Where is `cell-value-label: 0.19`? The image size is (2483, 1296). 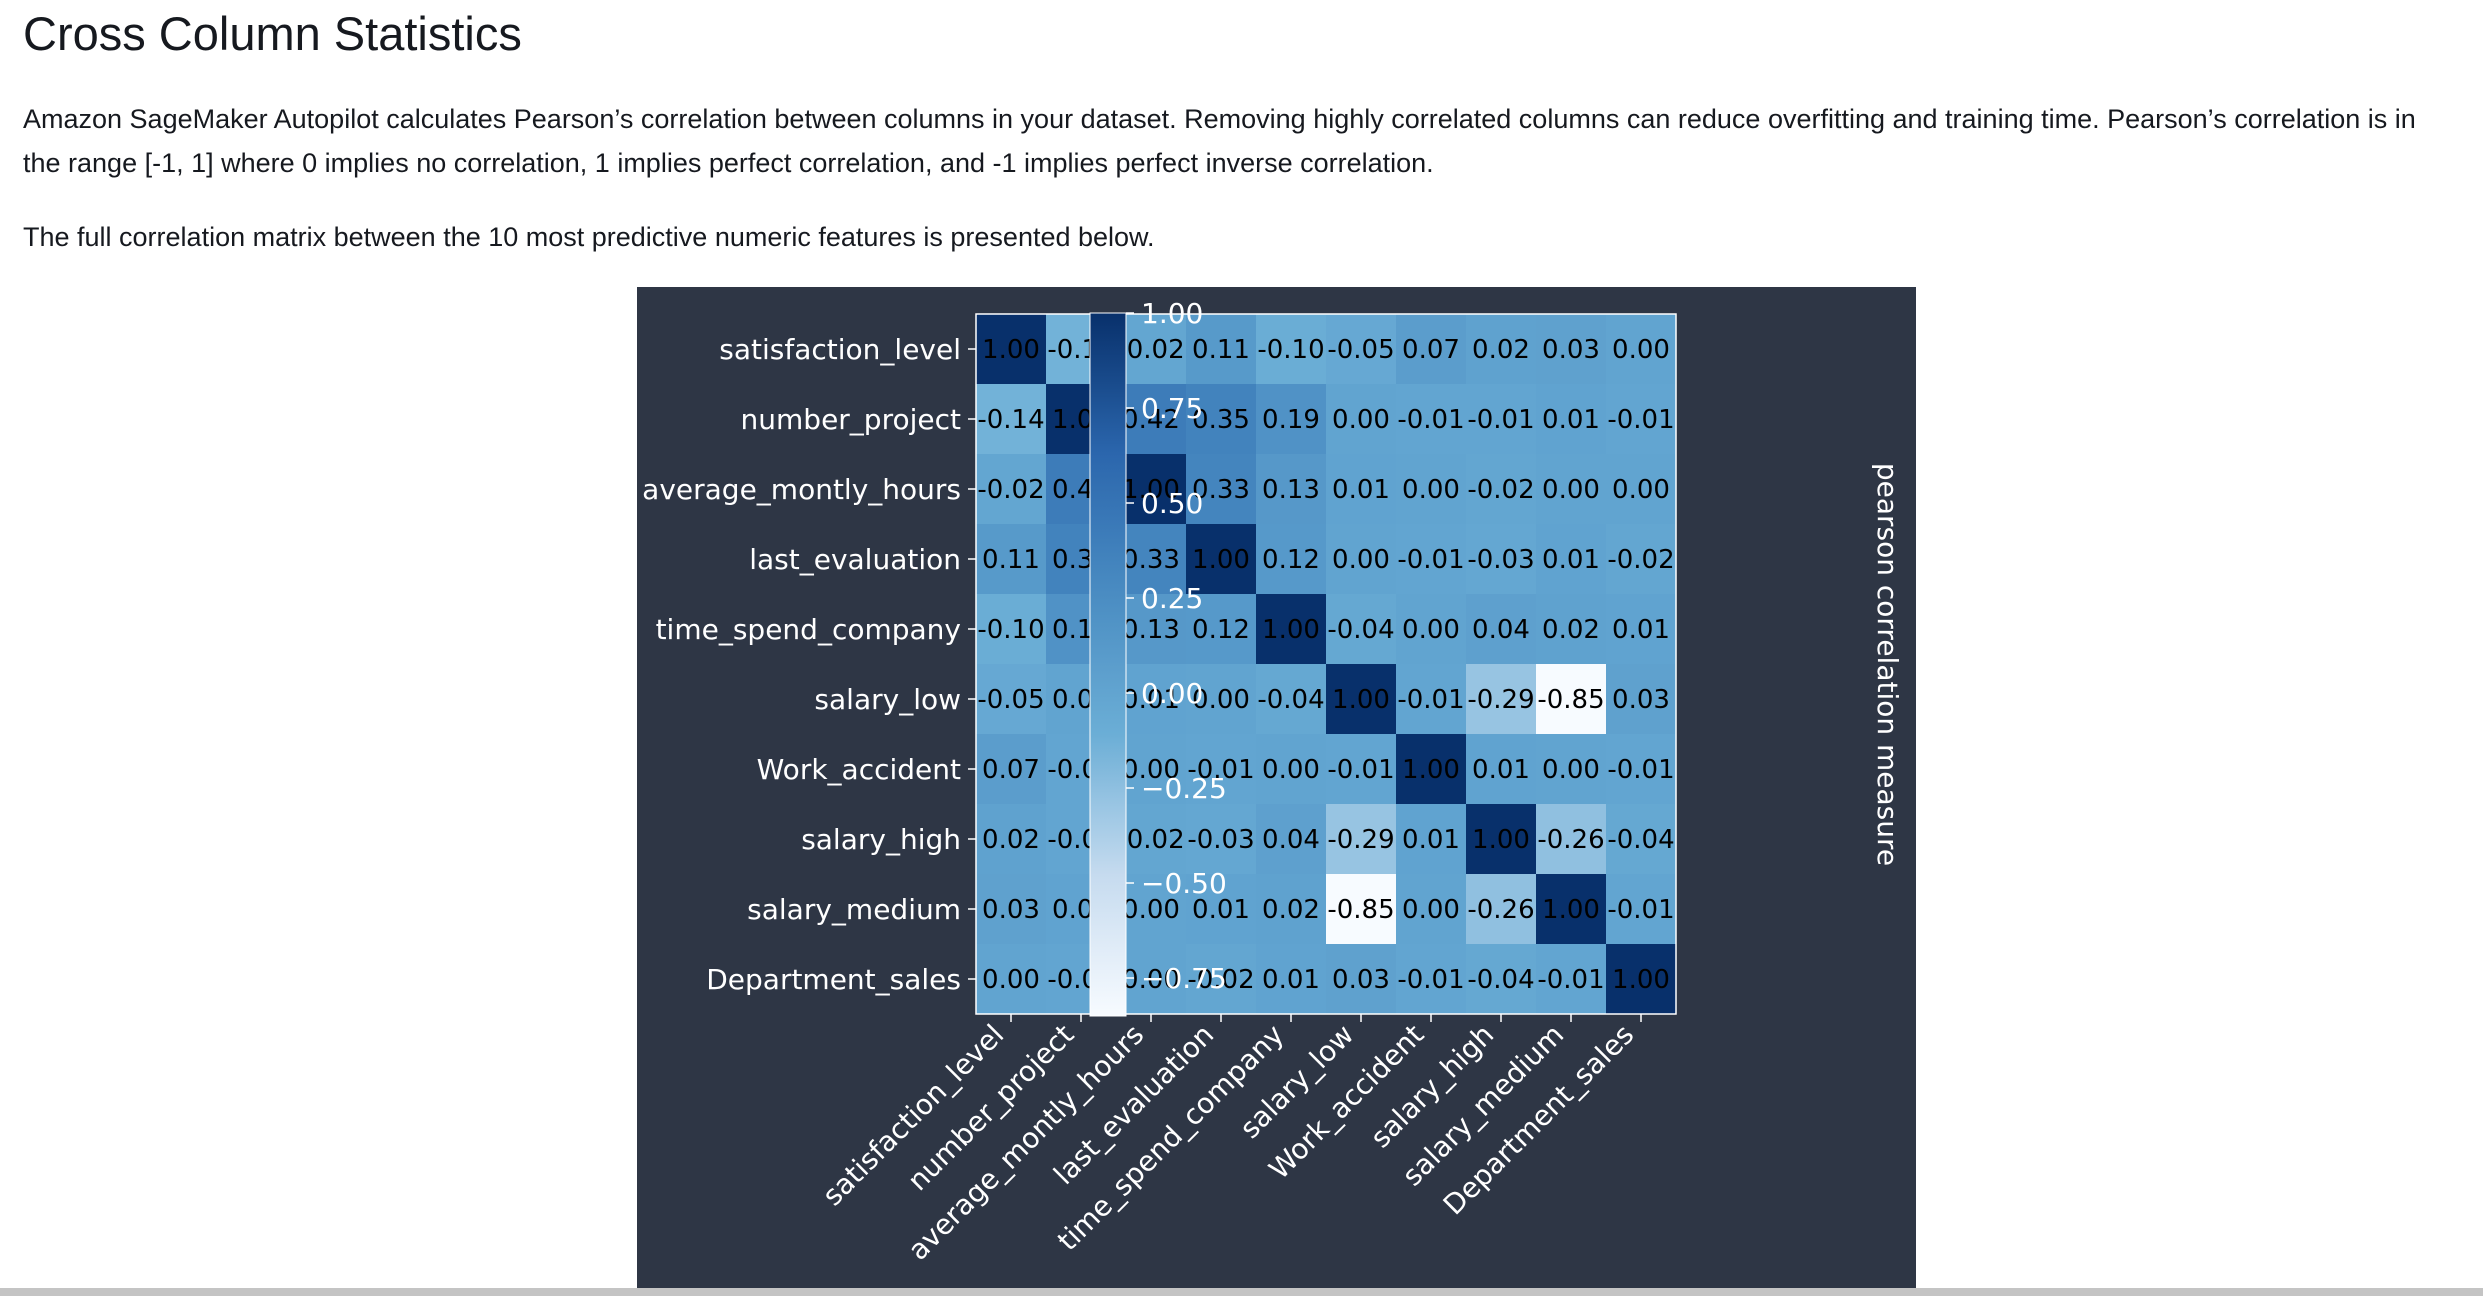 cell-value-label: 0.19 is located at coordinates (1291, 420).